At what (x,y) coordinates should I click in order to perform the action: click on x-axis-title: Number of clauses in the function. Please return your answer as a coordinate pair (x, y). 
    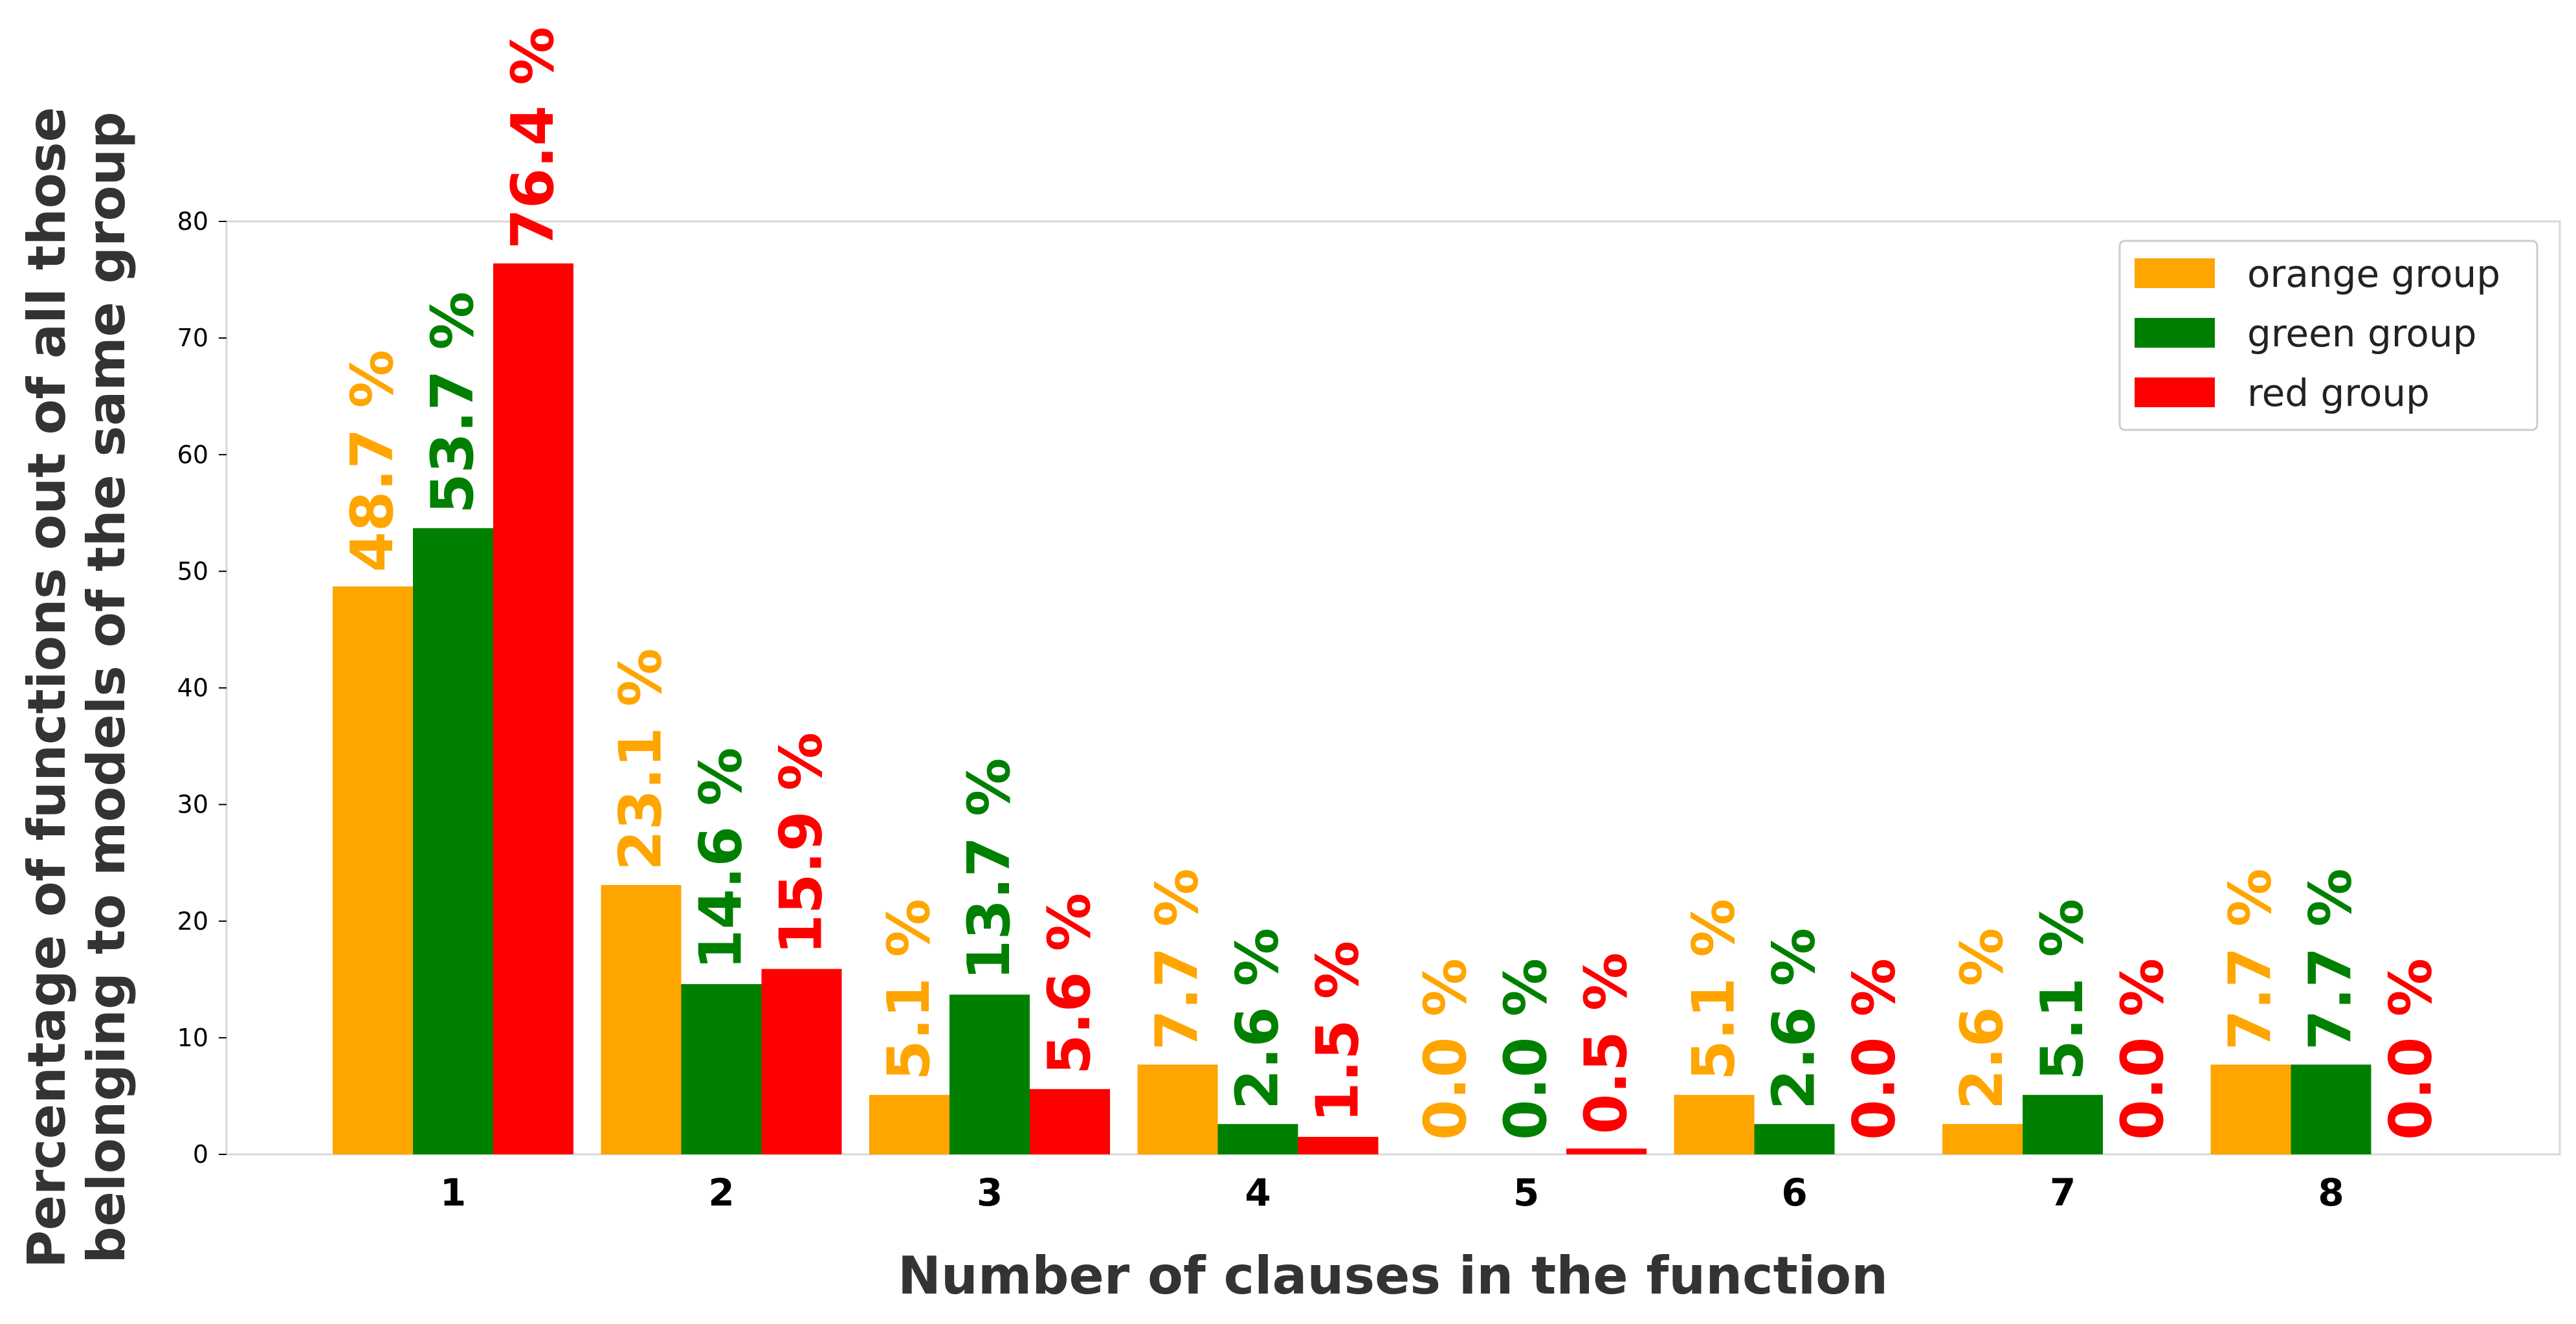
    Looking at the image, I should click on (1393, 1276).